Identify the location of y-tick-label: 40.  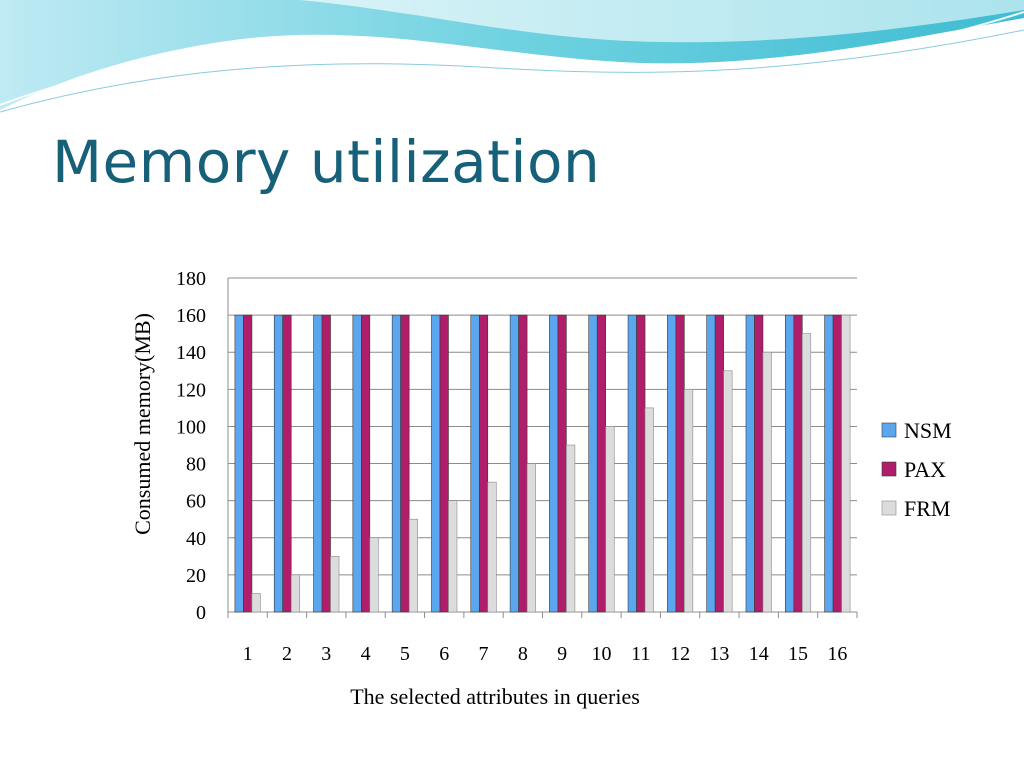
(196, 539).